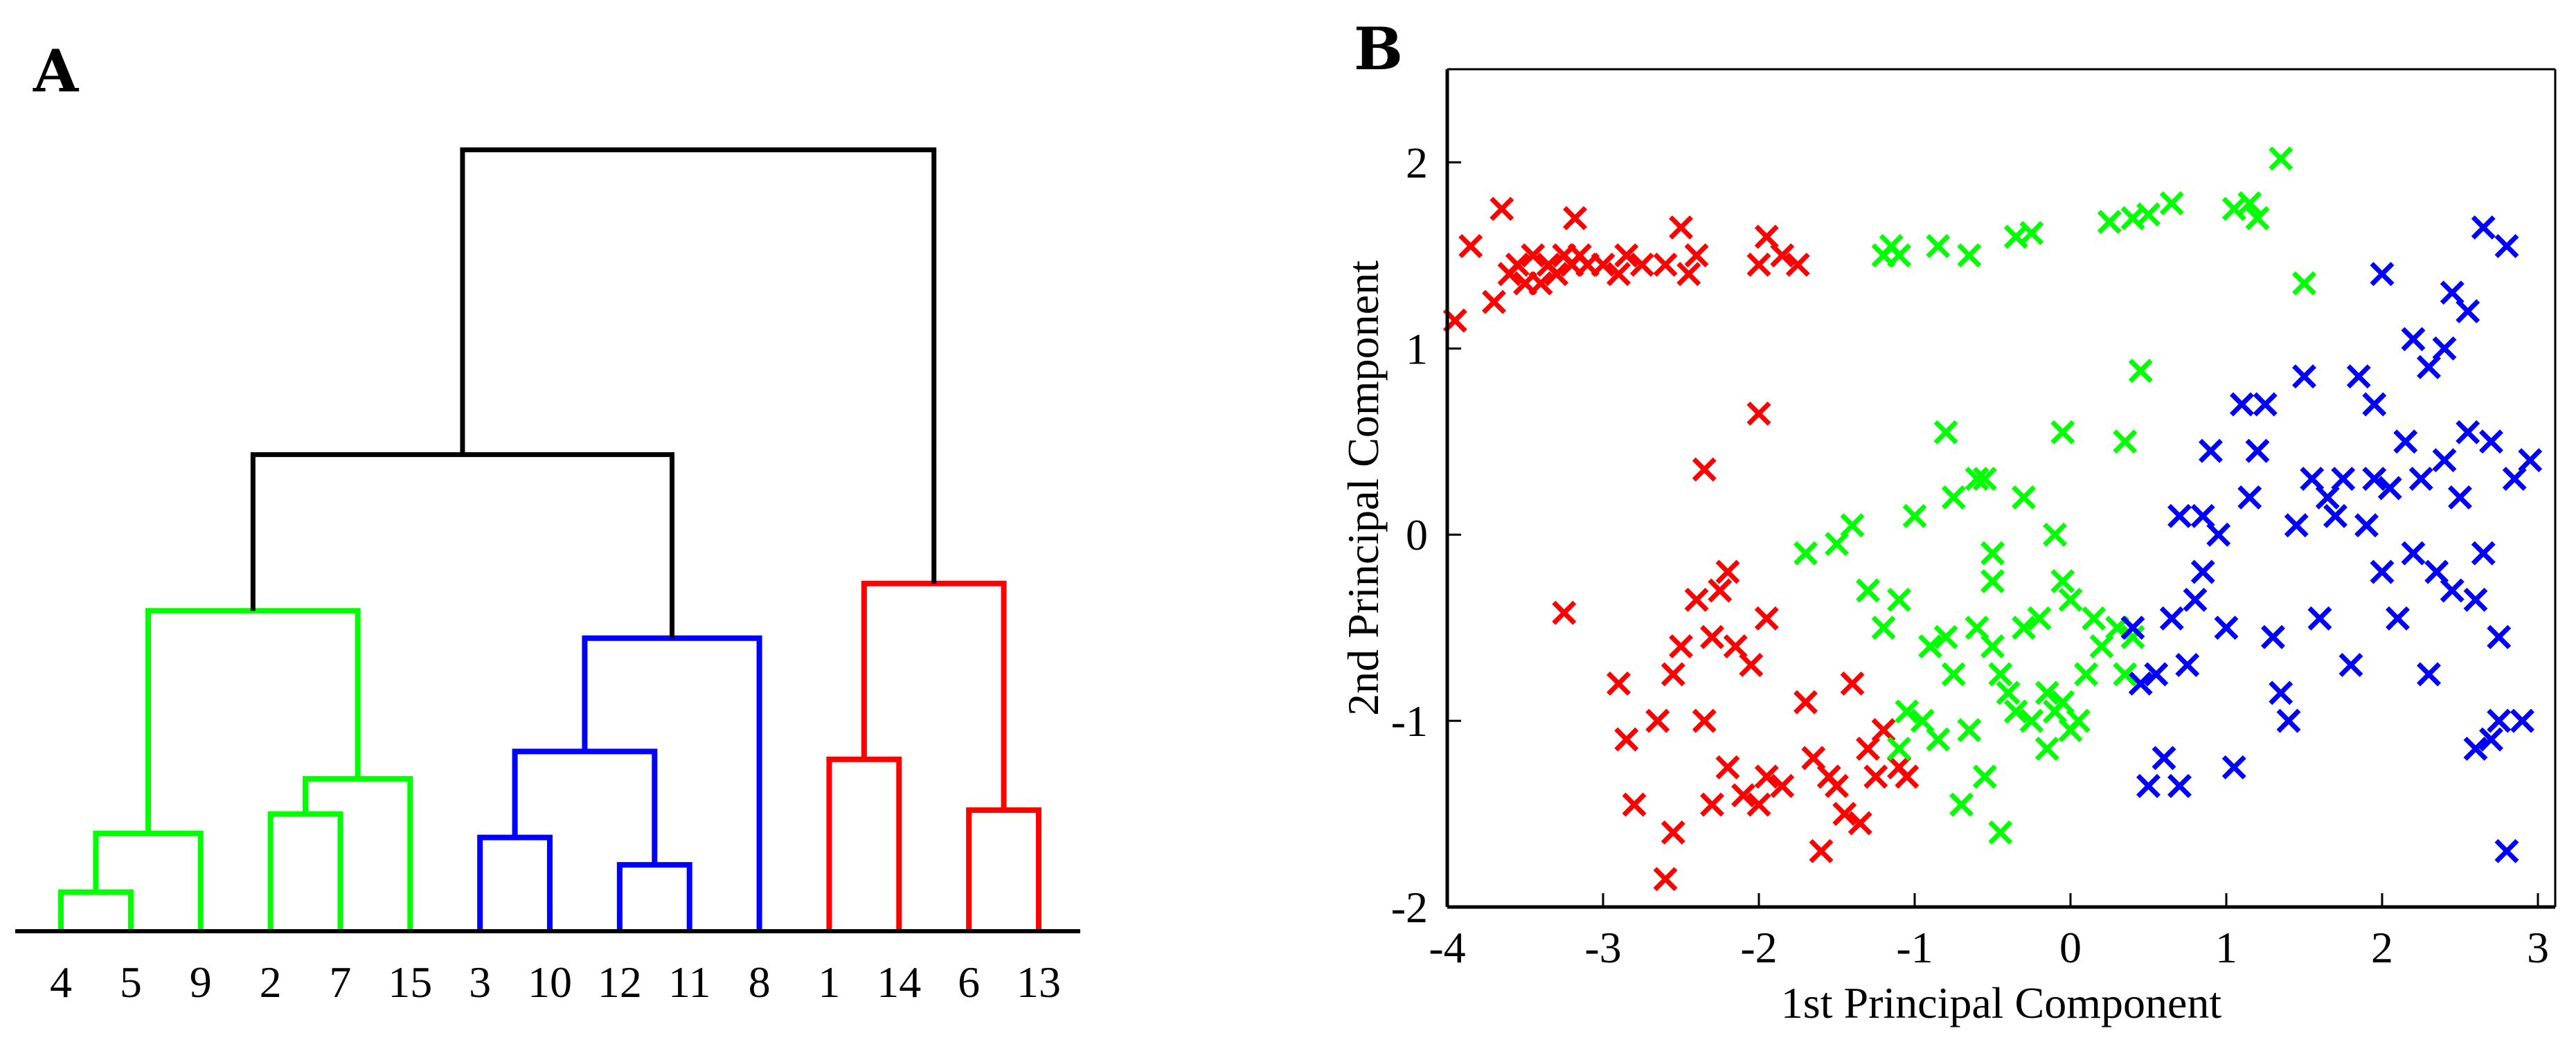  I want to click on dendrogram-link-g2, so click(148, 881).